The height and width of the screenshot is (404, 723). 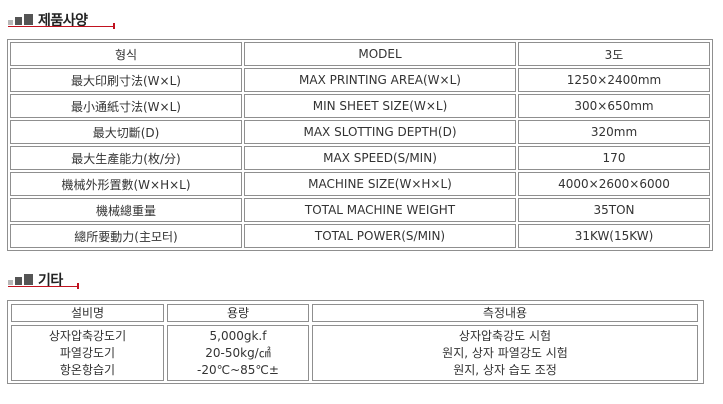 I want to click on table-row: 最大生產能力(枚/分) MAX SPEED(S/MIN) 170, so click(x=360, y=158).